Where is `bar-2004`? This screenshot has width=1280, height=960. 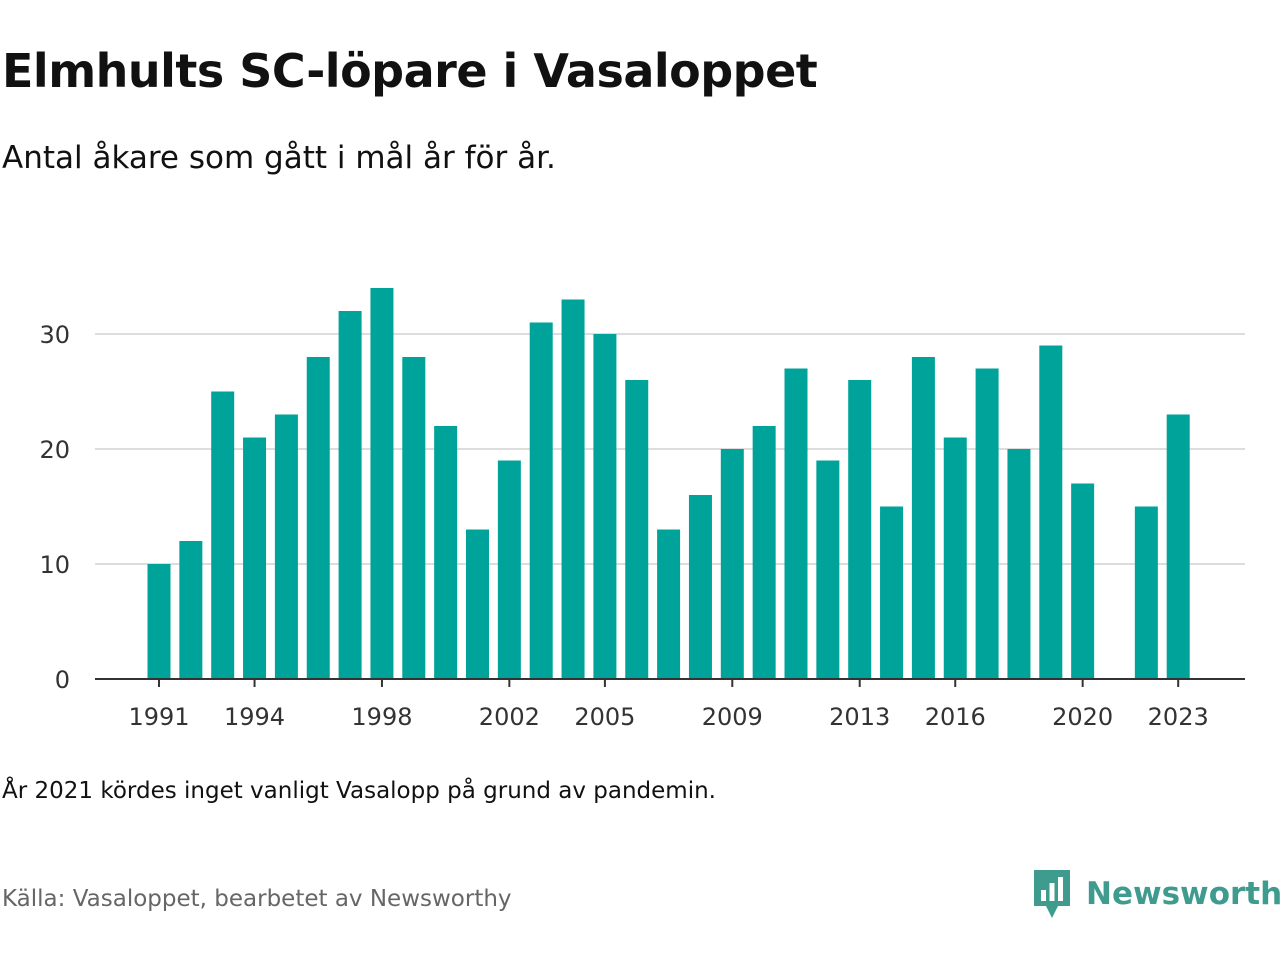 bar-2004 is located at coordinates (573, 489).